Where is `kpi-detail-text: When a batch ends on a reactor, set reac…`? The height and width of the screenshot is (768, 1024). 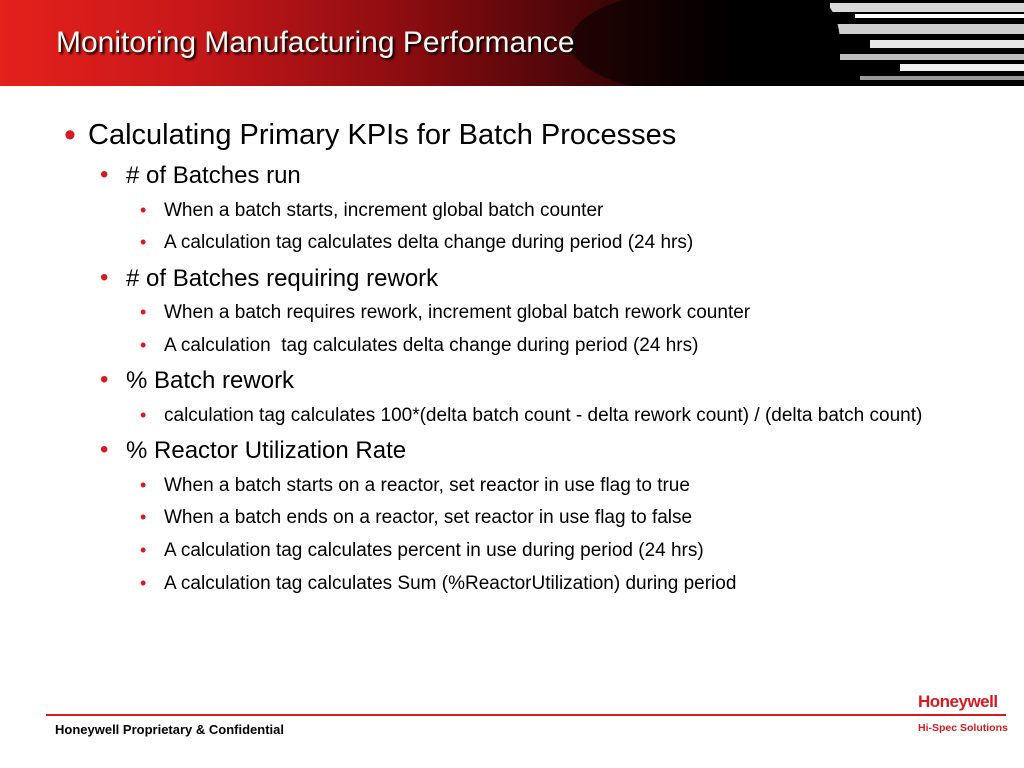
kpi-detail-text: When a batch ends on a reactor, set reac… is located at coordinates (428, 518).